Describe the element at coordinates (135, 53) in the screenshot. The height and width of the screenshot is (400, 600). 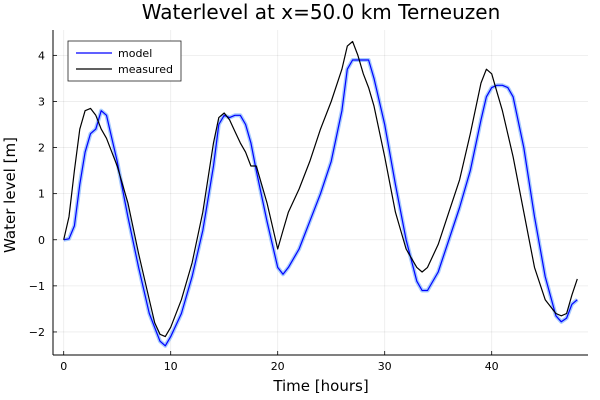
I see `legend-label-model: model` at that location.